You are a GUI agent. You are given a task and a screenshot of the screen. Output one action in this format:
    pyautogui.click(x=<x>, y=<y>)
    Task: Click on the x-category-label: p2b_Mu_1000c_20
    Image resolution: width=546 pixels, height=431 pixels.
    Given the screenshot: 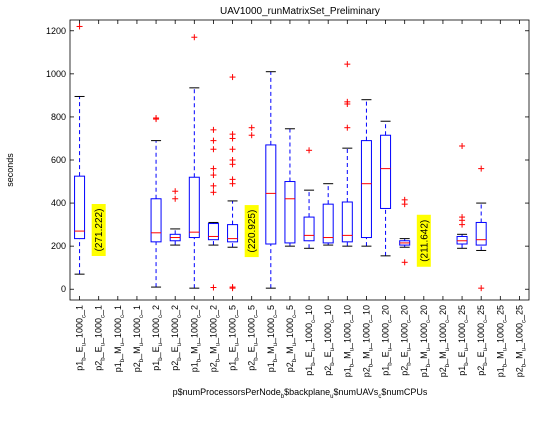 What is the action you would take?
    pyautogui.click(x=444, y=341)
    